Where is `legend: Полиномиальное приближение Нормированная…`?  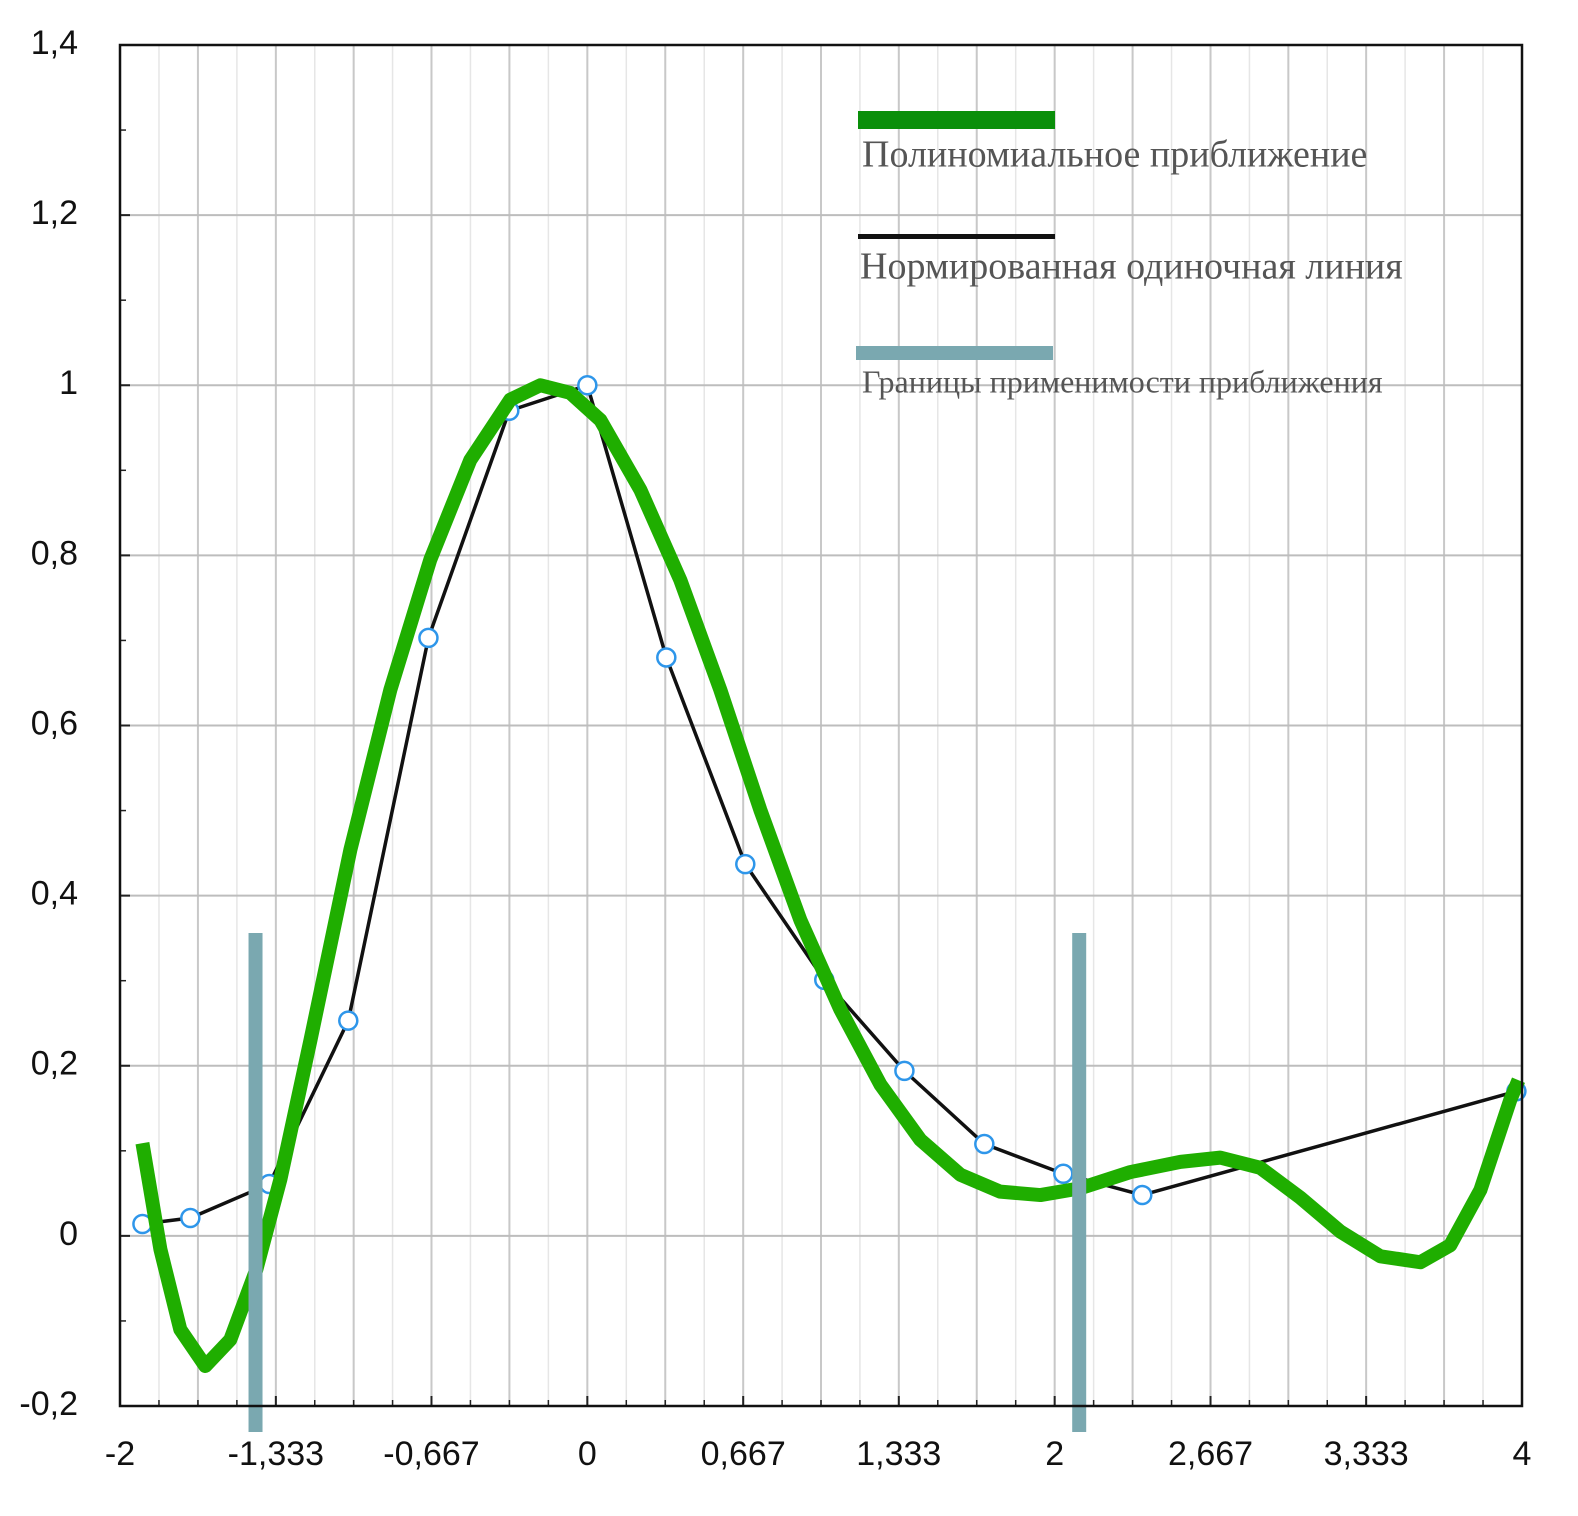 legend: Полиномиальное приближение Нормированная… is located at coordinates (1129, 255).